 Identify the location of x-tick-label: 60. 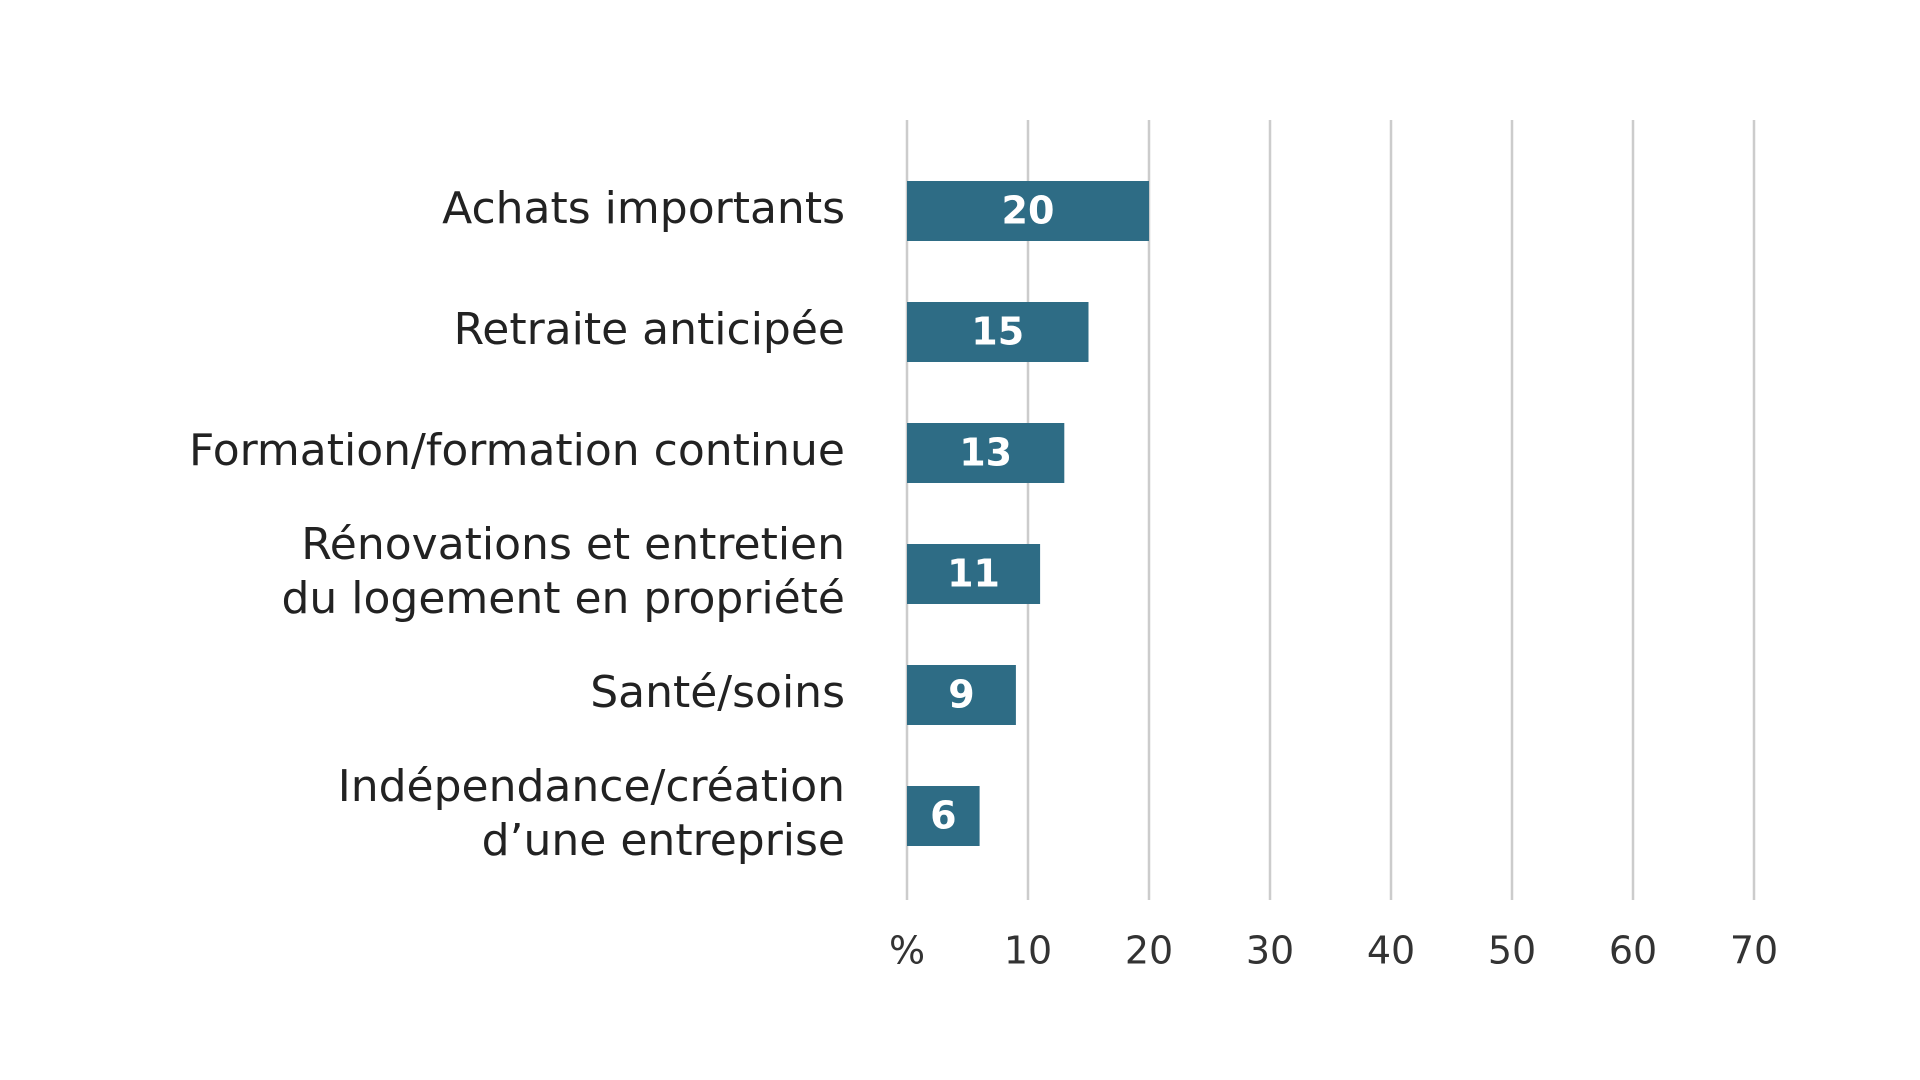
(1633, 951).